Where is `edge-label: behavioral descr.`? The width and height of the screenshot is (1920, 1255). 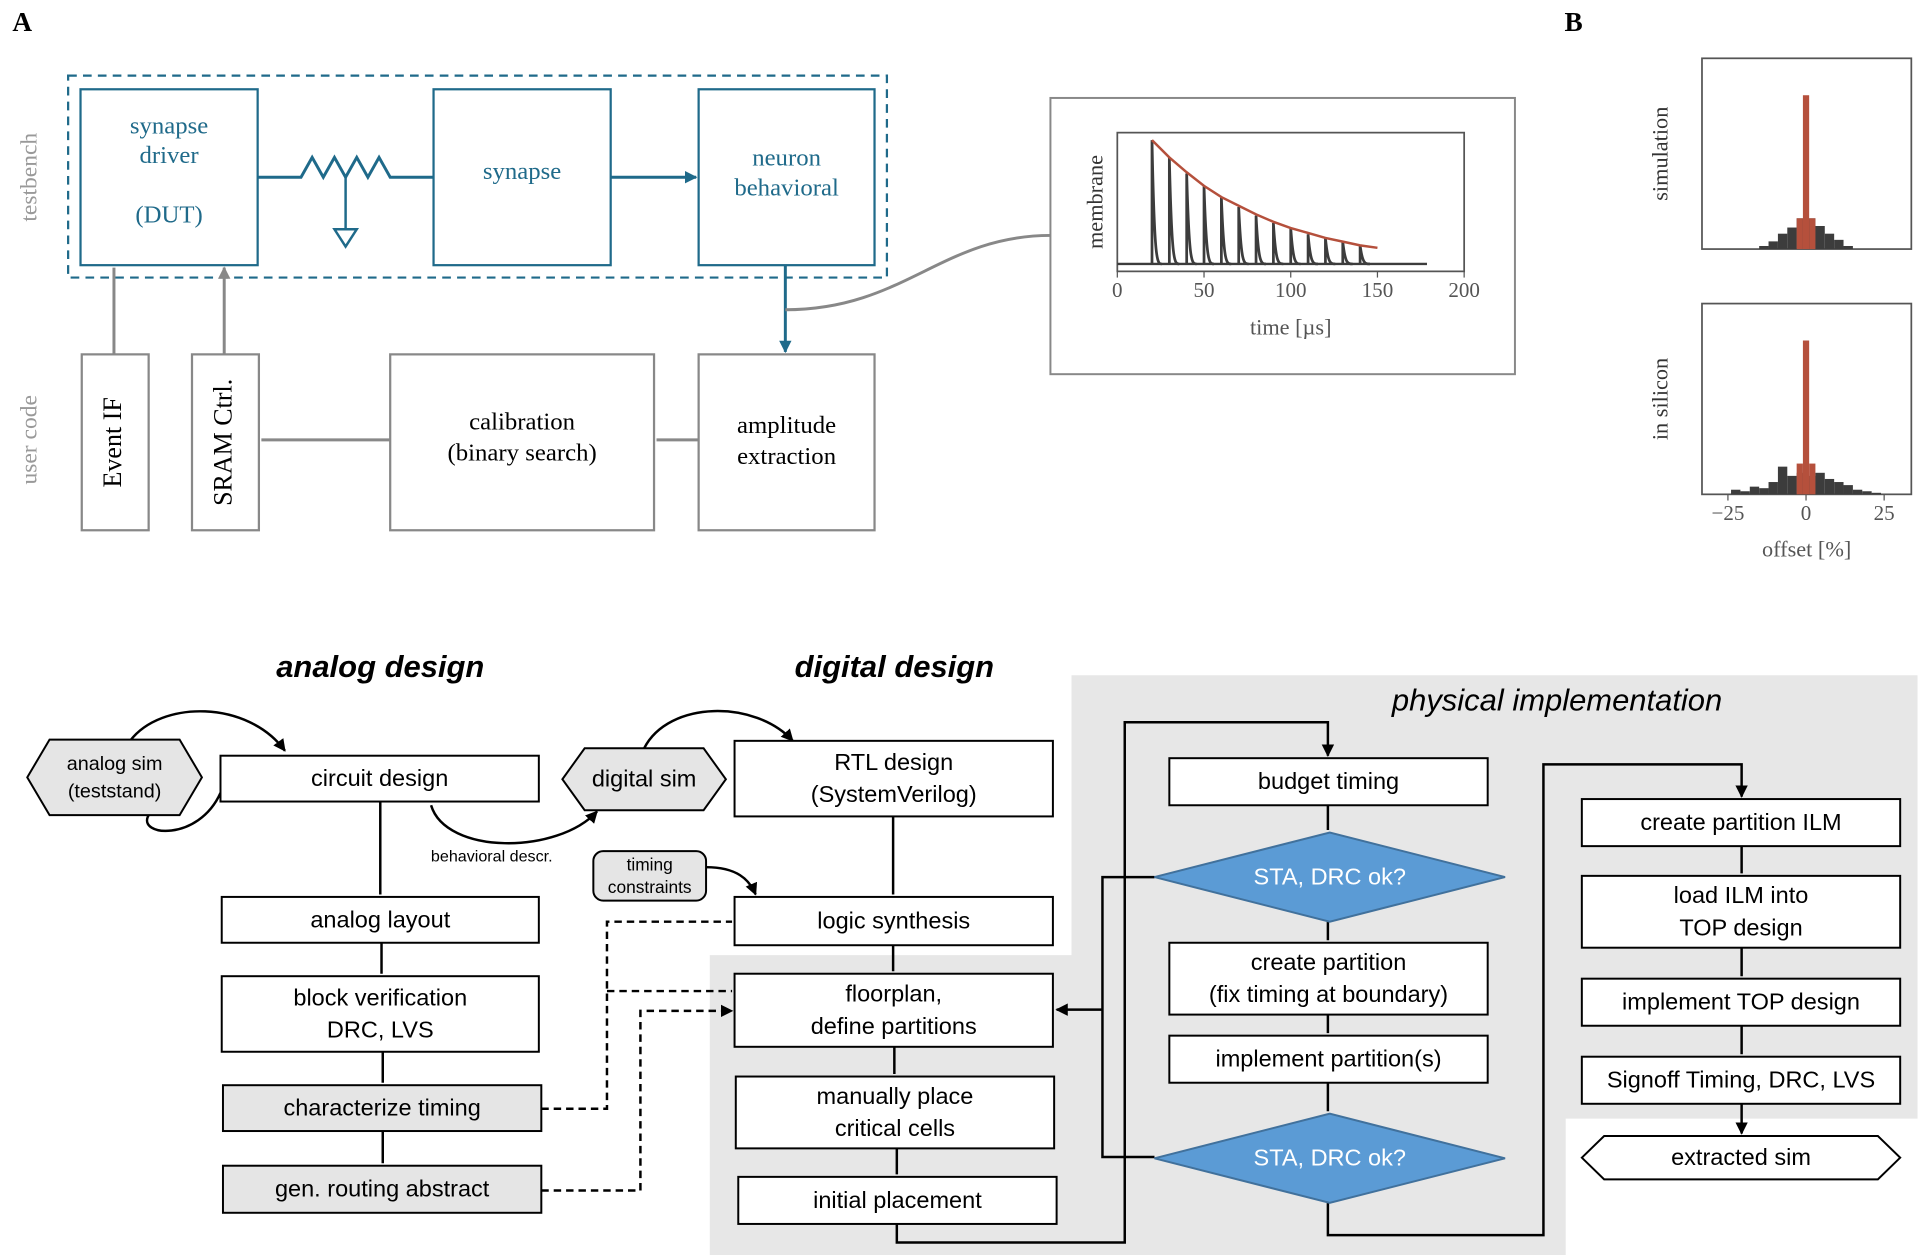
edge-label: behavioral descr. is located at coordinates (492, 857).